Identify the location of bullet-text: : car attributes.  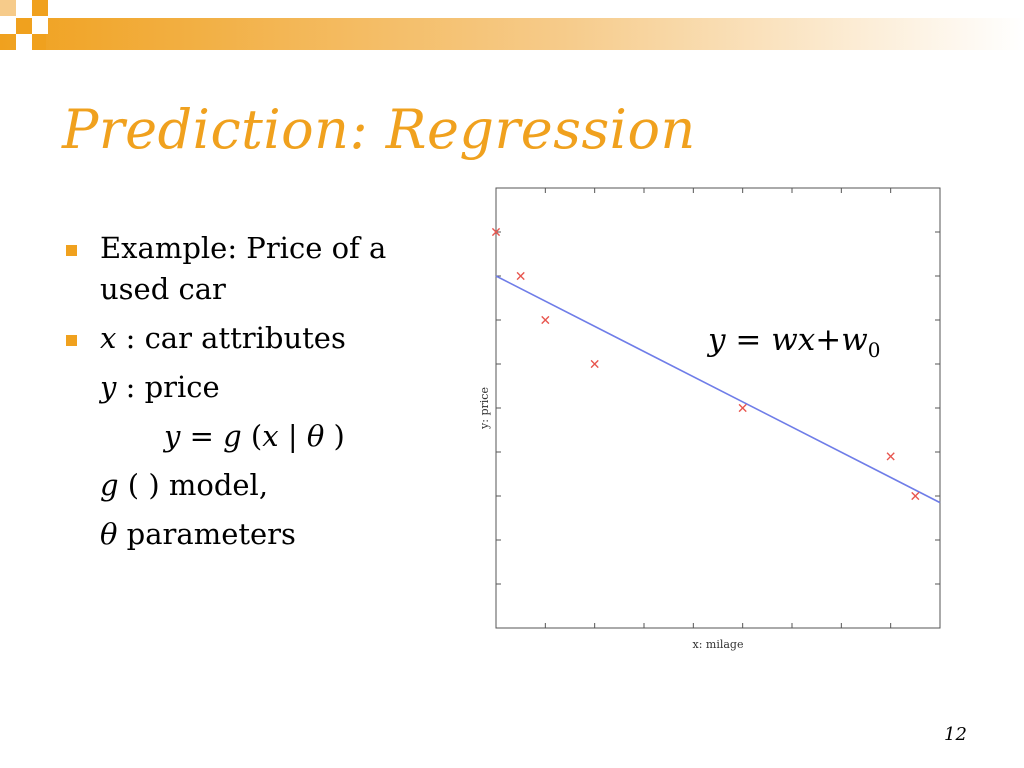
(231, 338).